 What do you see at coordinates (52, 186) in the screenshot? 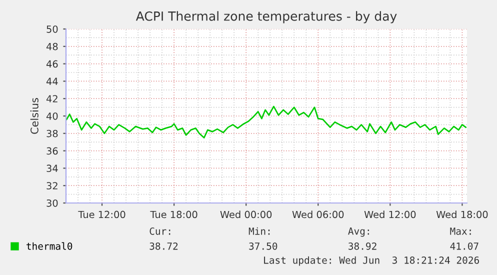
I see `y-tick-label: 32` at bounding box center [52, 186].